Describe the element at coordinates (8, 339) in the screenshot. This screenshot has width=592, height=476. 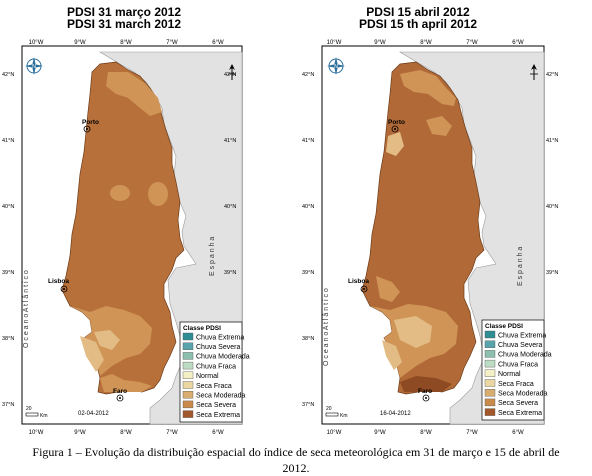
I see `lat-tick: 38°N` at that location.